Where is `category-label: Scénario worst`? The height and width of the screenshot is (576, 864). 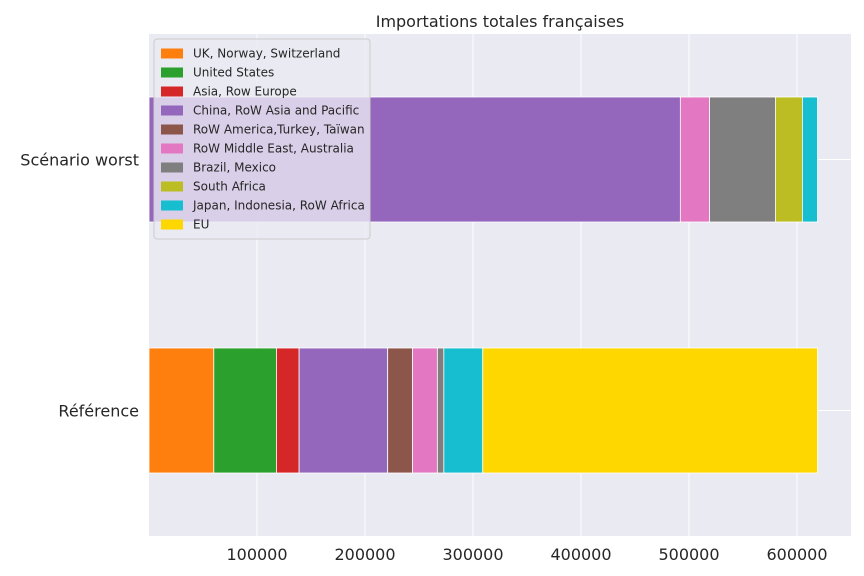
category-label: Scénario worst is located at coordinates (79, 160).